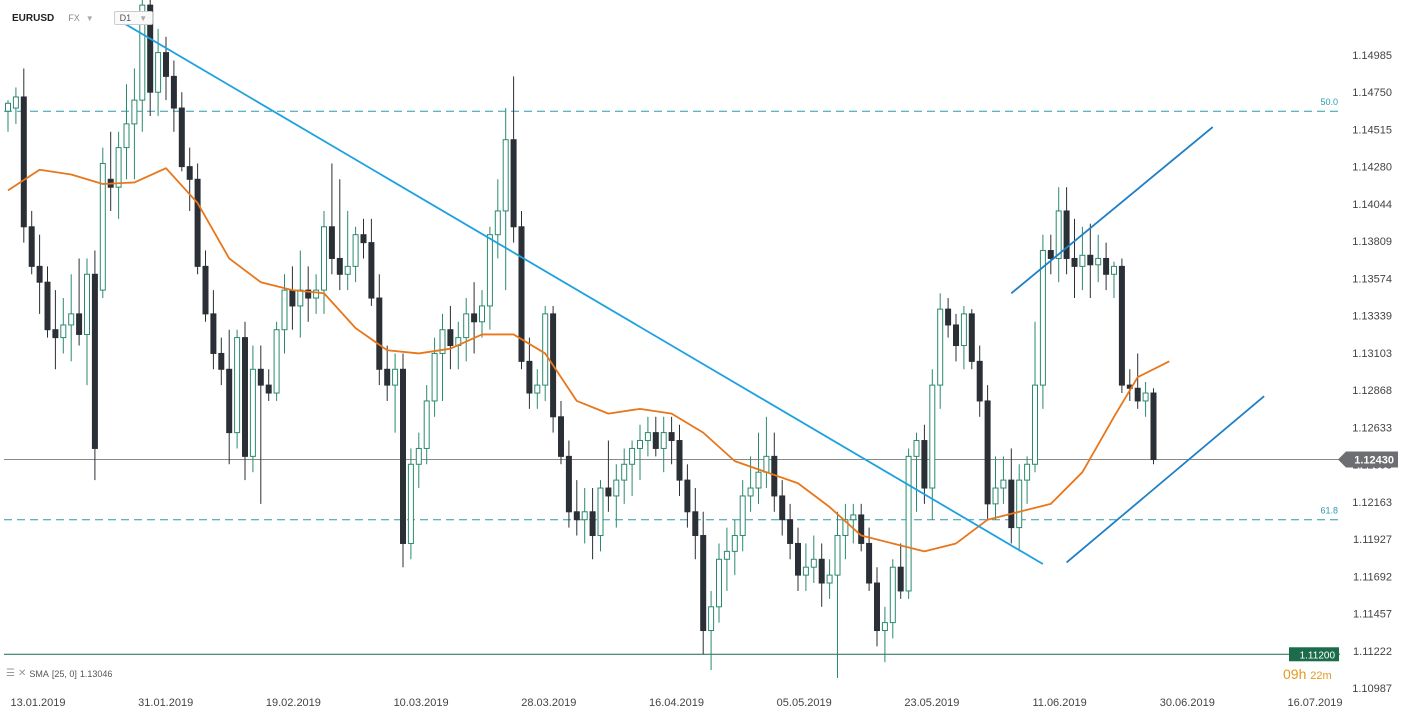  I want to click on sma-params: [25, 0], so click(64, 673).